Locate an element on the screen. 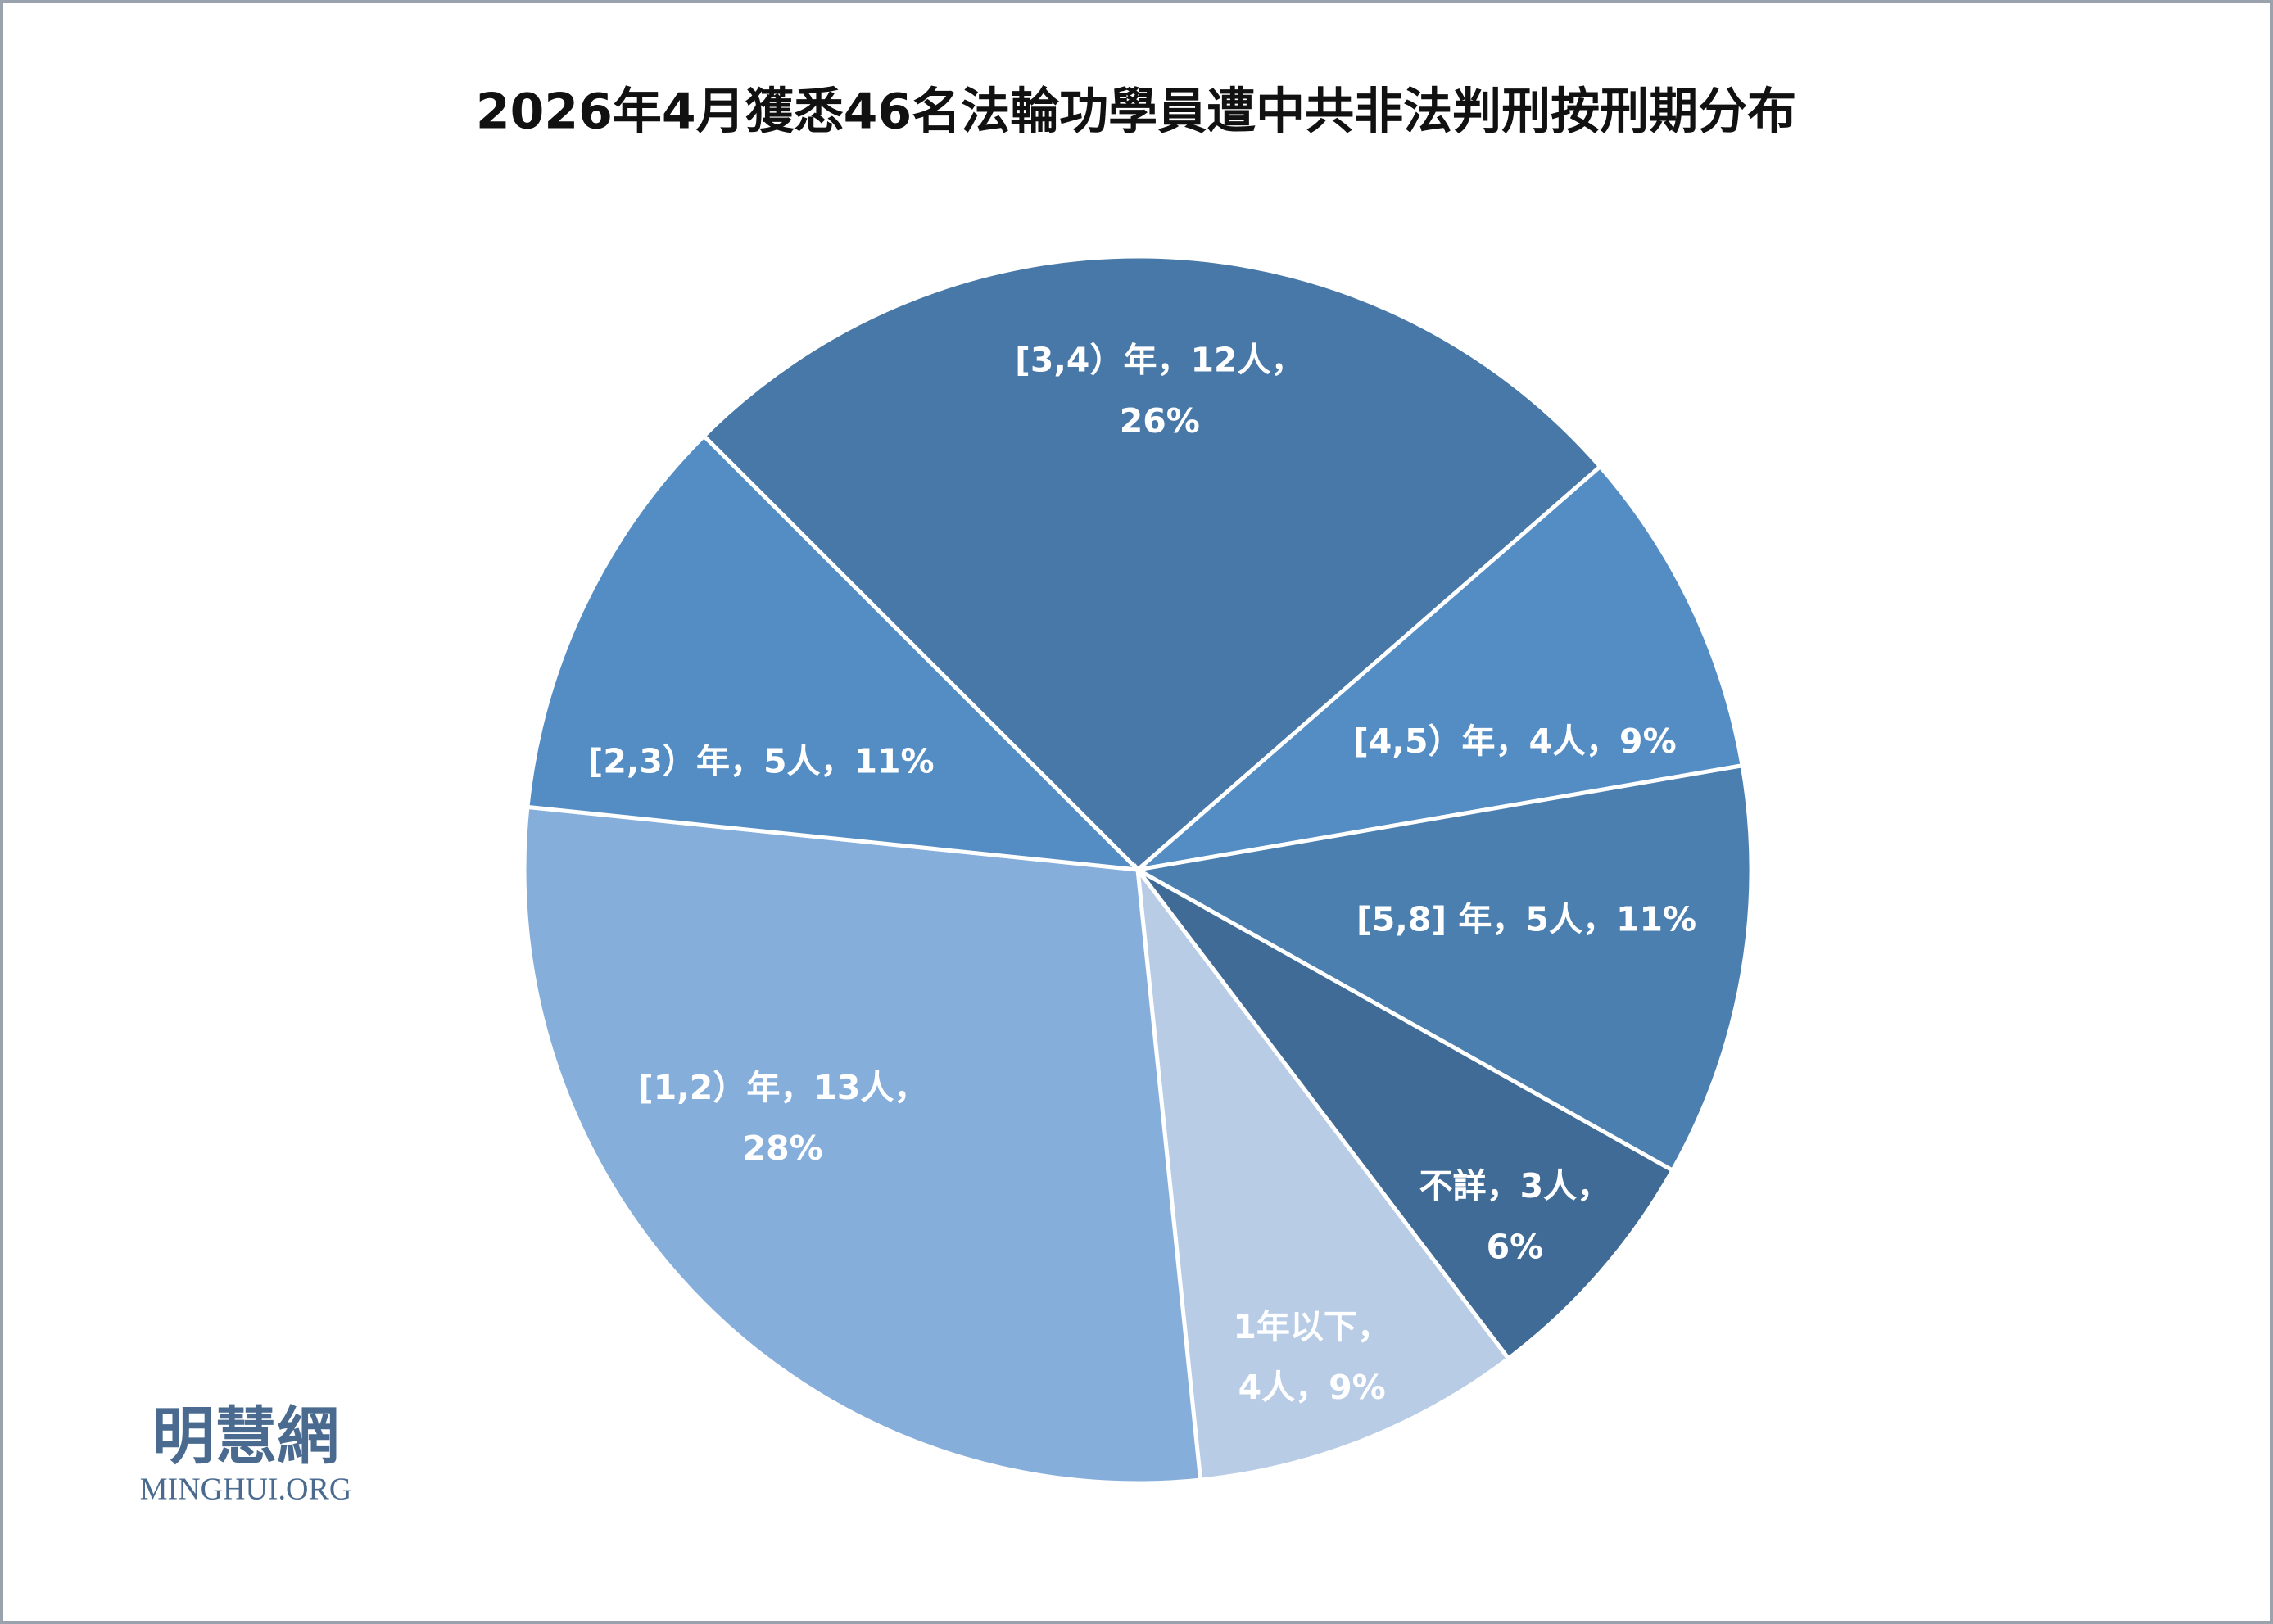 The image size is (2273, 1624). watermark-url: MINGHUI.ORG is located at coordinates (246, 1489).